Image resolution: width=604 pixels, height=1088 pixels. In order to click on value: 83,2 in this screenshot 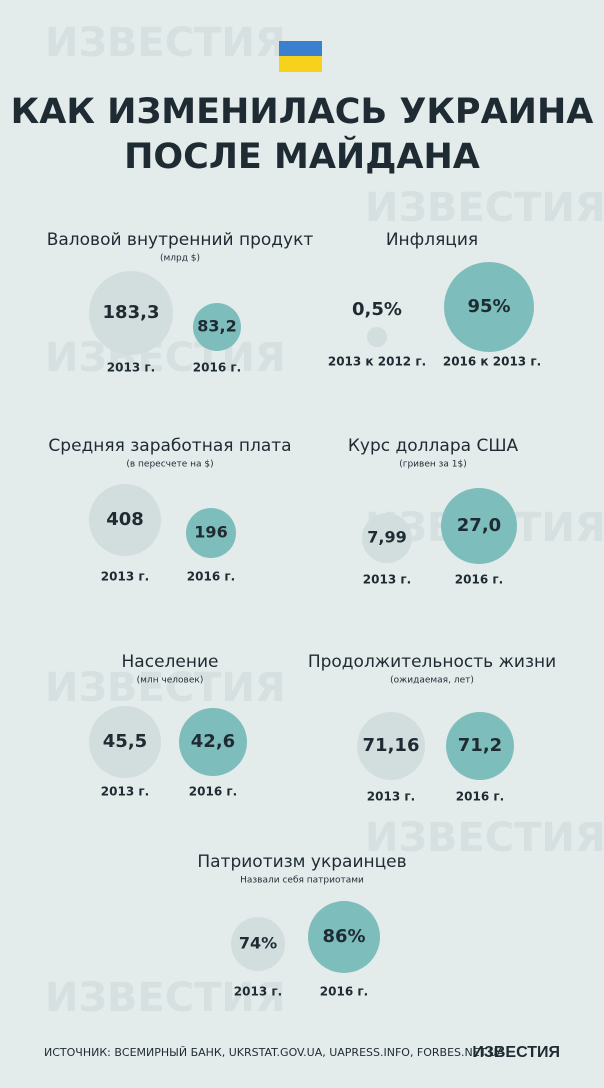, I will do `click(216, 326)`.